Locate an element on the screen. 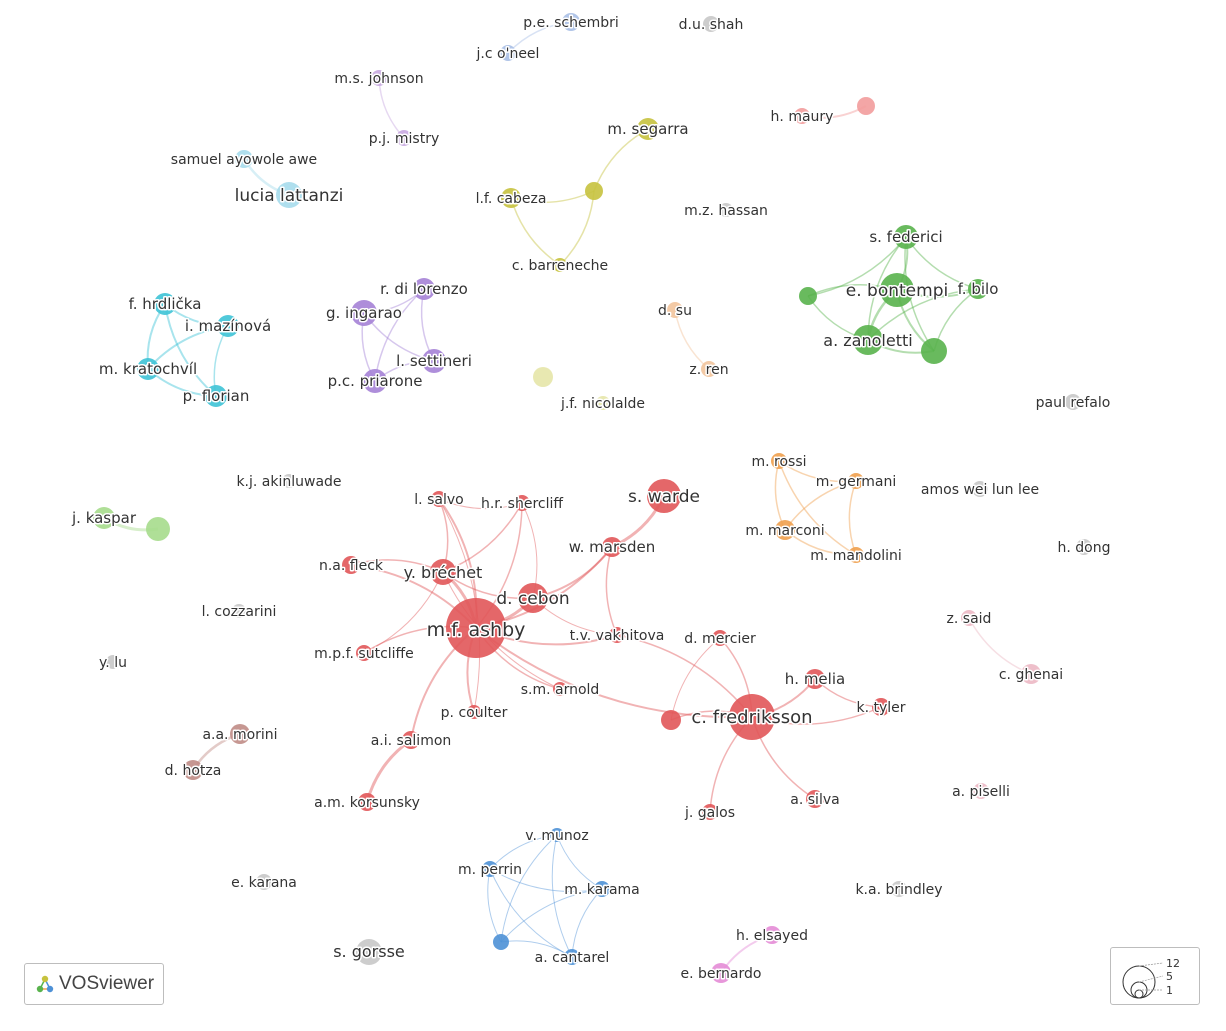  author-label: f. bilo is located at coordinates (978, 289).